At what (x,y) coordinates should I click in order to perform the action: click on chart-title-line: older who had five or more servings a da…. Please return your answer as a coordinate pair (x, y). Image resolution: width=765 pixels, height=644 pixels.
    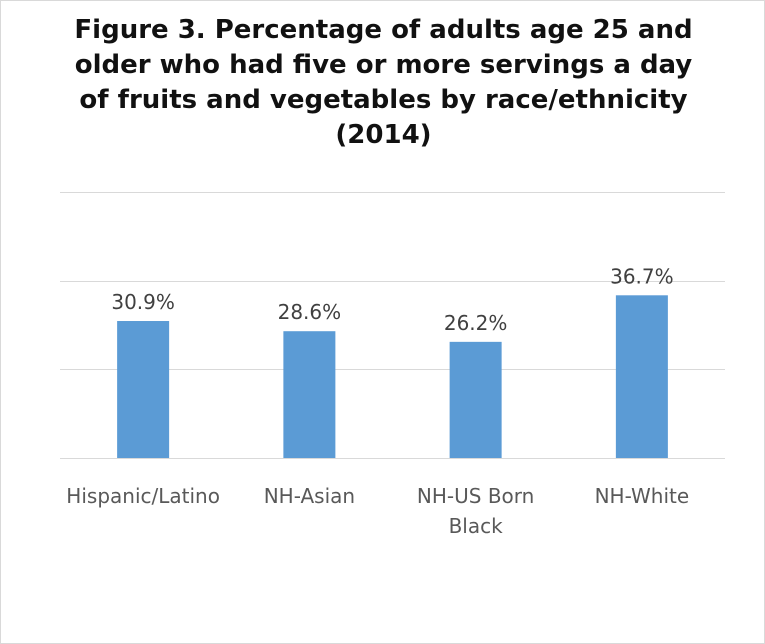
    Looking at the image, I should click on (383, 65).